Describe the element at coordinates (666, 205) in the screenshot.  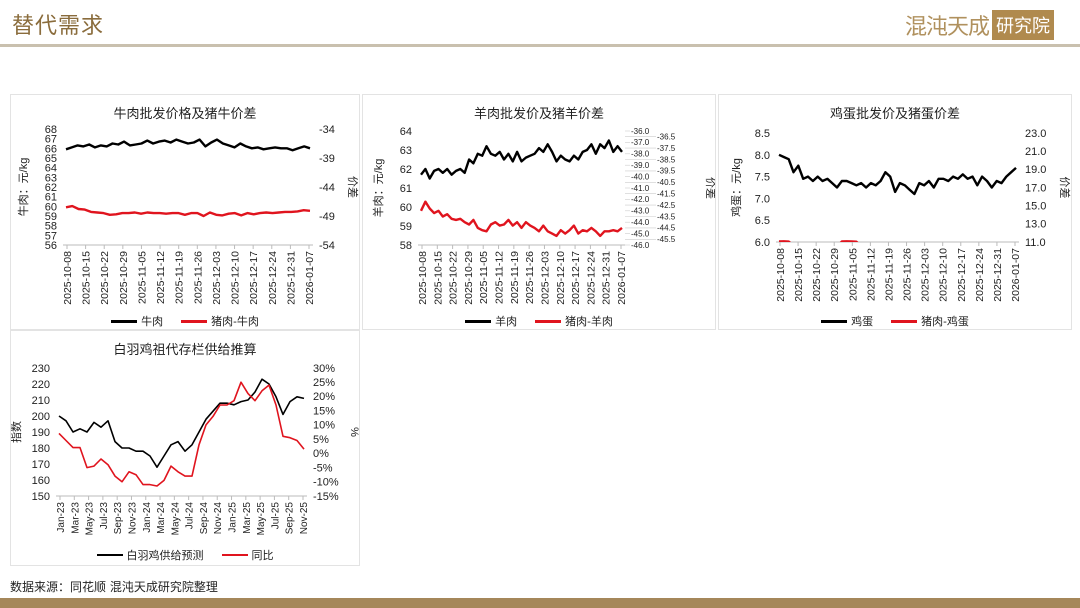
I see `y2-tick-label: -42.5` at that location.